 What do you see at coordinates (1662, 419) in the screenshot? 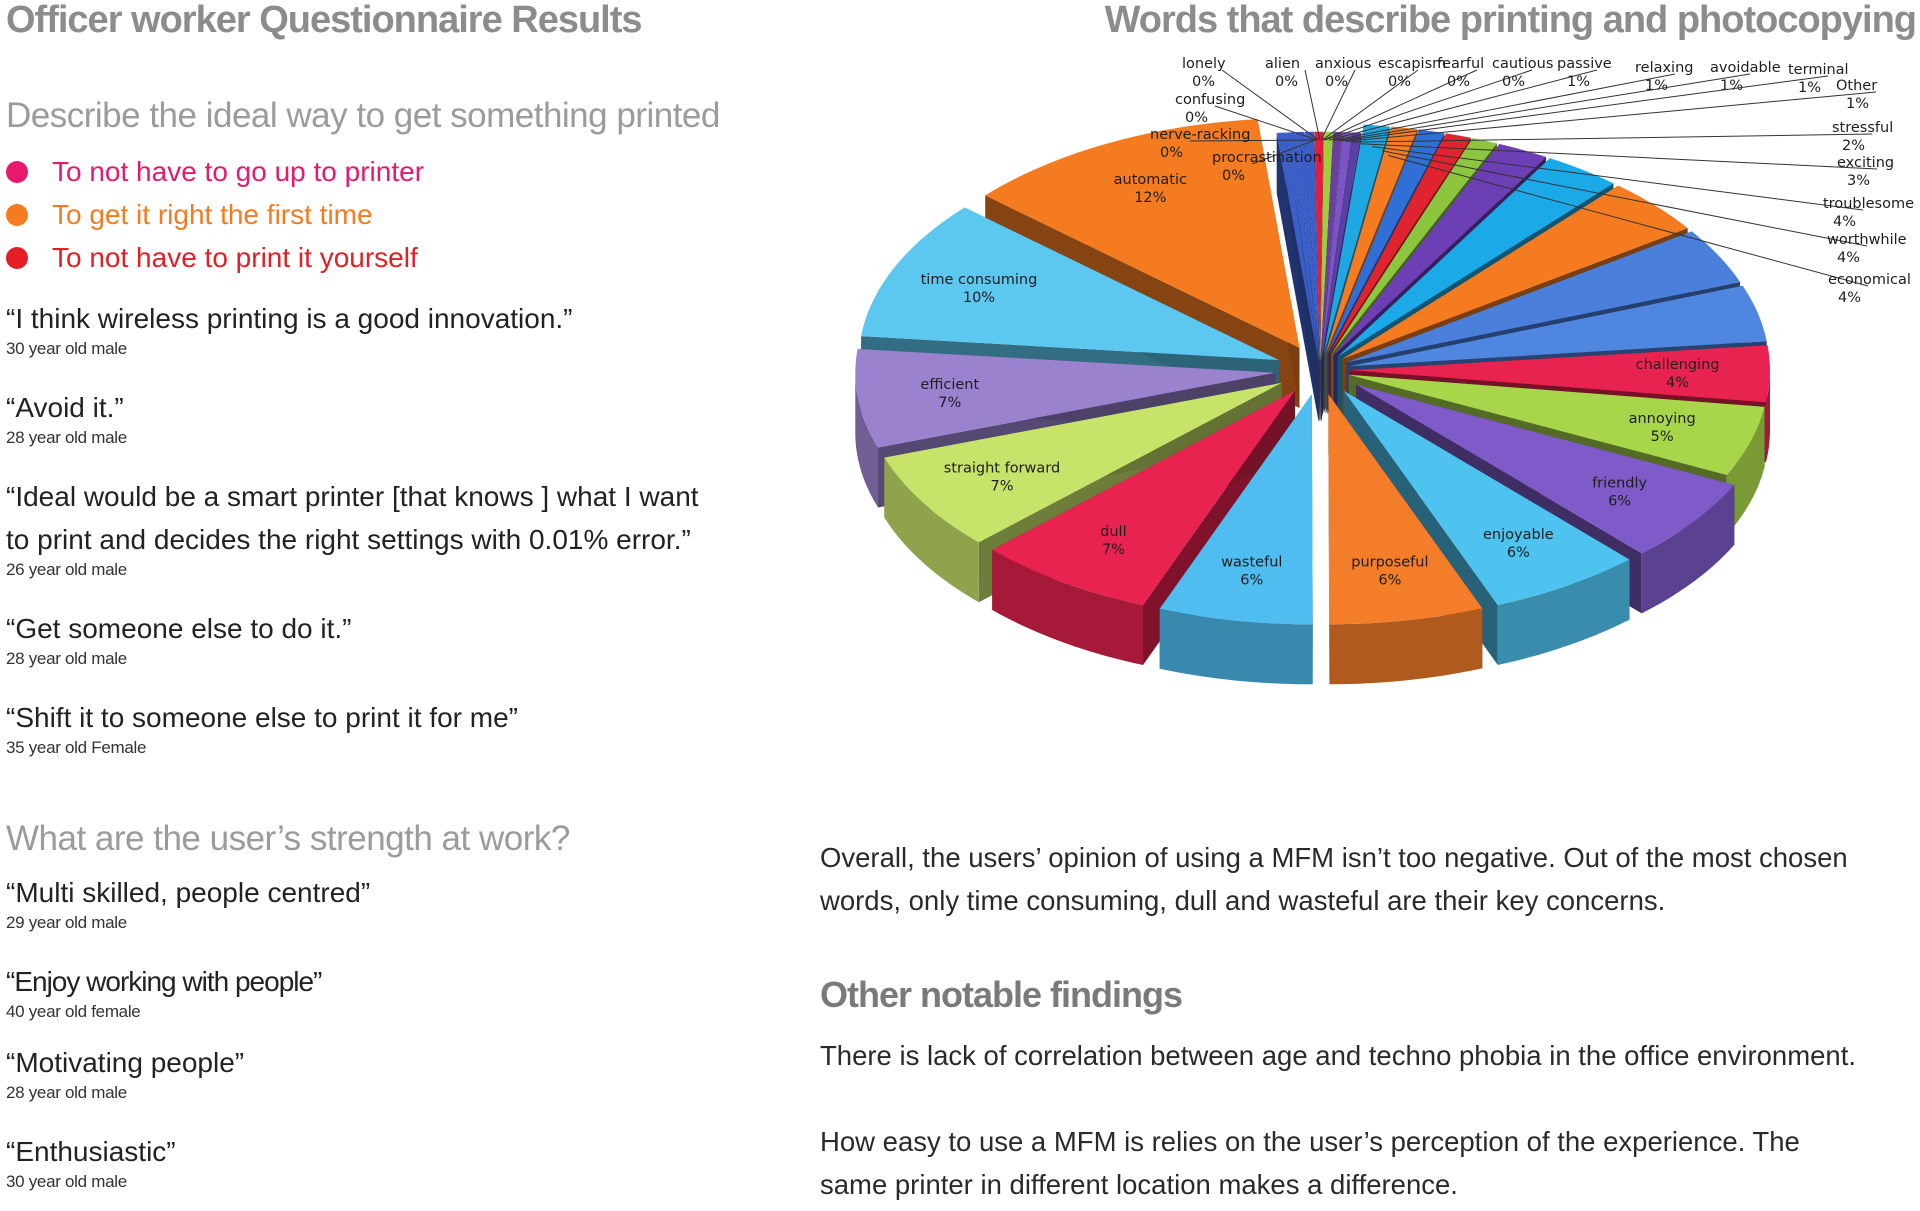
I see `slice-label: annoying` at bounding box center [1662, 419].